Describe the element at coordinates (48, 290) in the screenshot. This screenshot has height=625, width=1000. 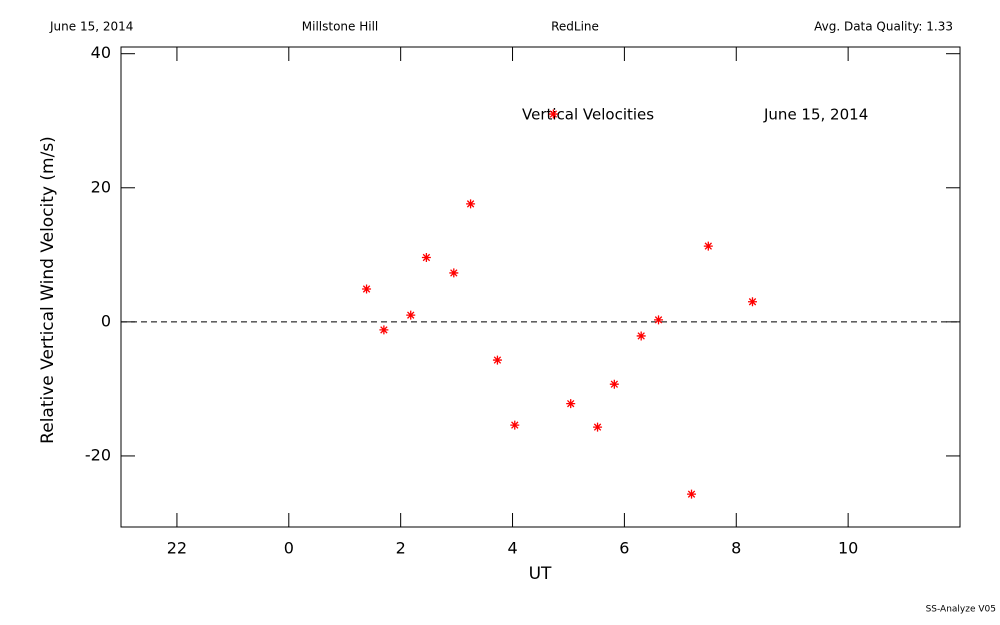
I see `y-axis-label: Relative Vertical Wind Velocity (m/s)` at that location.